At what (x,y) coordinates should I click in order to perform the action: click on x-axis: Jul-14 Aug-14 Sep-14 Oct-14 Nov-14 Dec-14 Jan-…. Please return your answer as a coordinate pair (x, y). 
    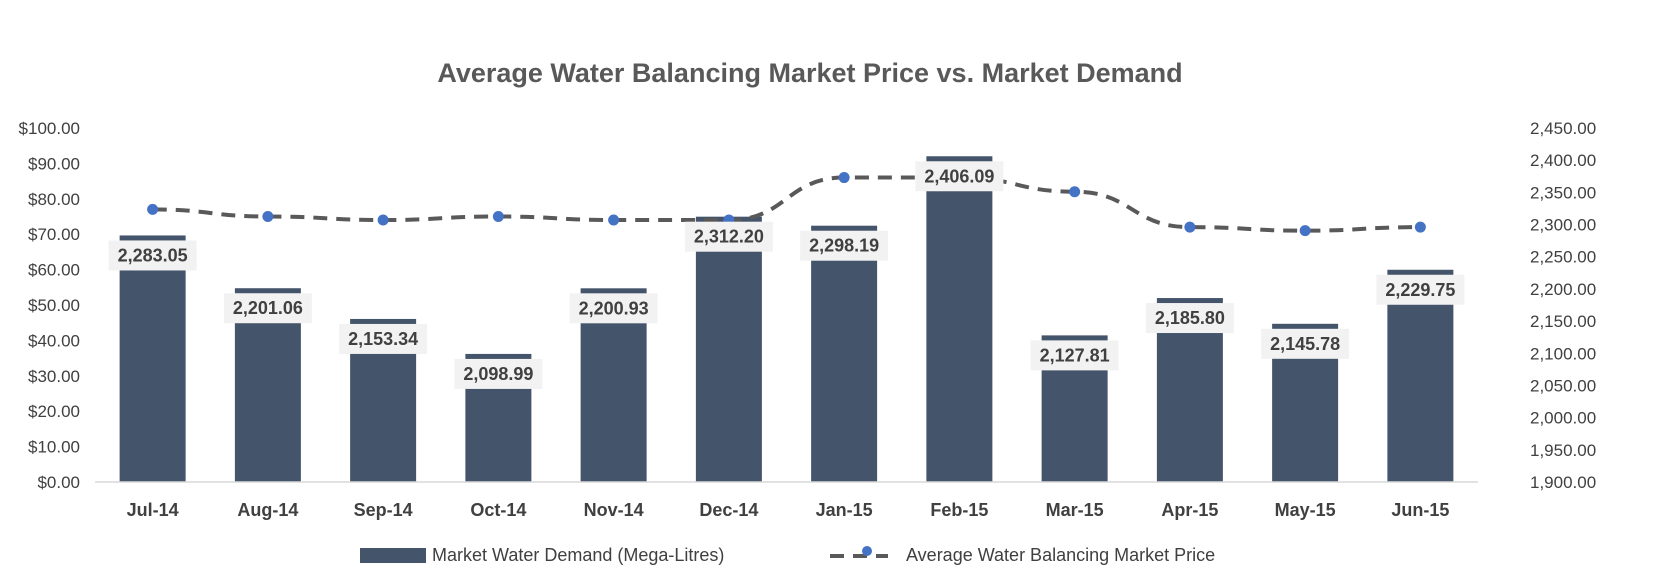
    Looking at the image, I should click on (786, 500).